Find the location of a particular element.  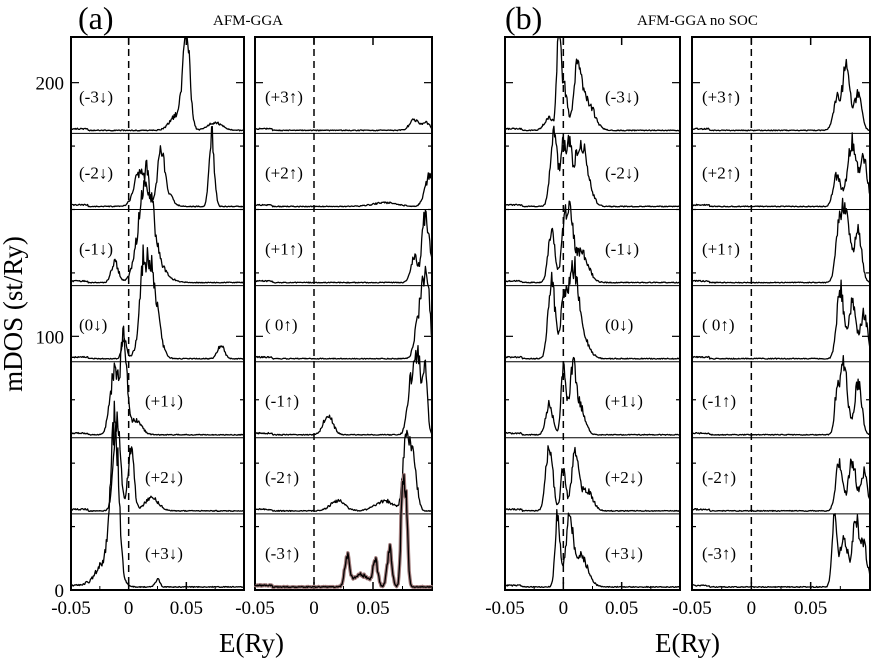

panel-a-right-x-tick-label: 0.05 is located at coordinates (372, 608).